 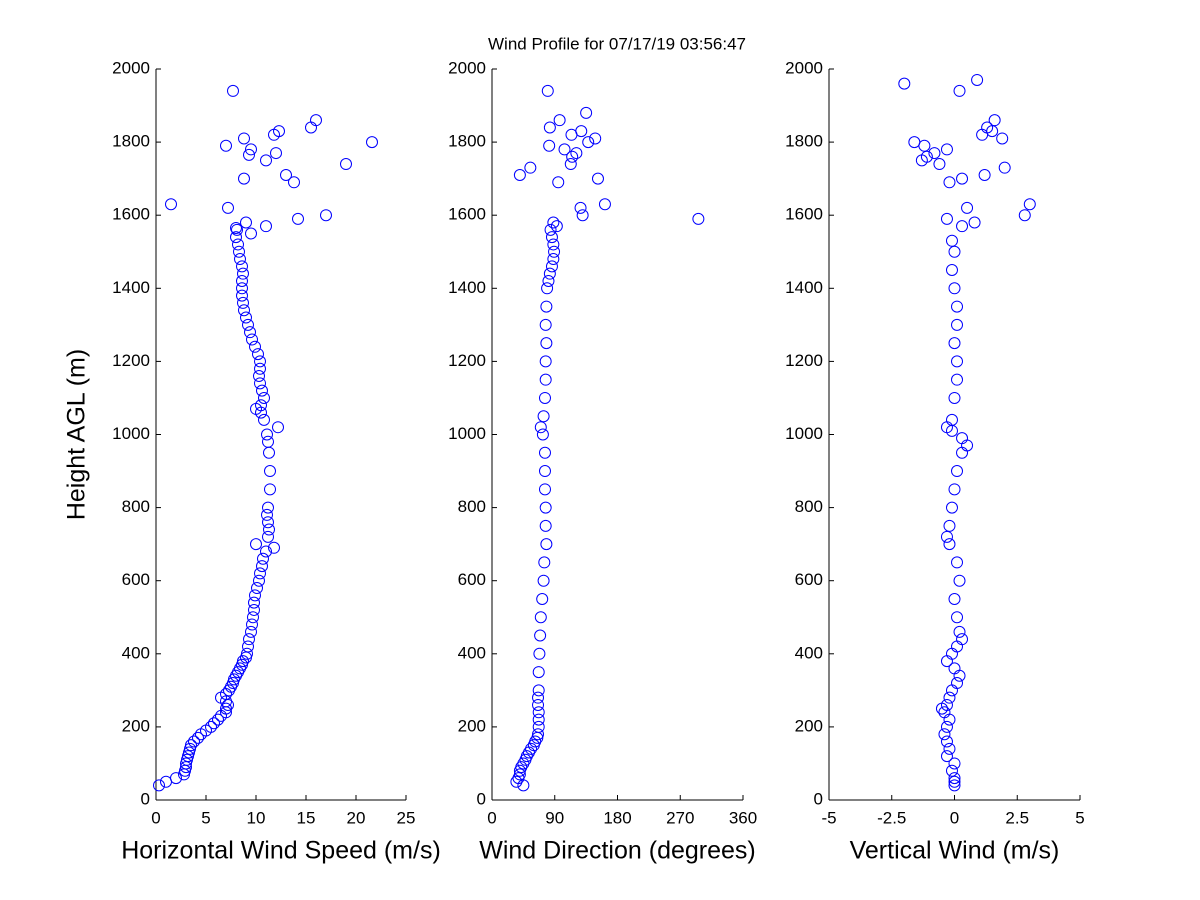 What do you see at coordinates (356, 817) in the screenshot?
I see `x-tick-label: 20` at bounding box center [356, 817].